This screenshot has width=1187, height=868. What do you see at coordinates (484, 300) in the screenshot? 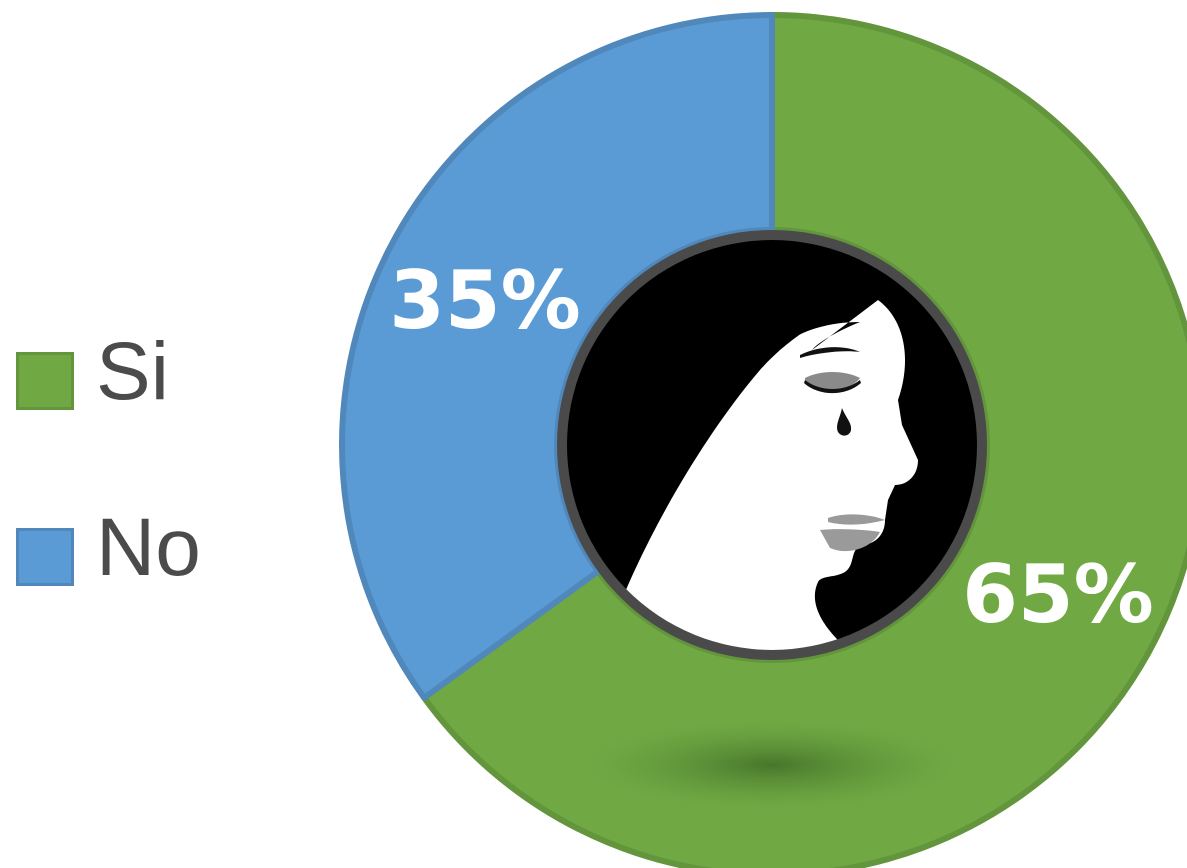
I see `slice-label-no: 35%` at bounding box center [484, 300].